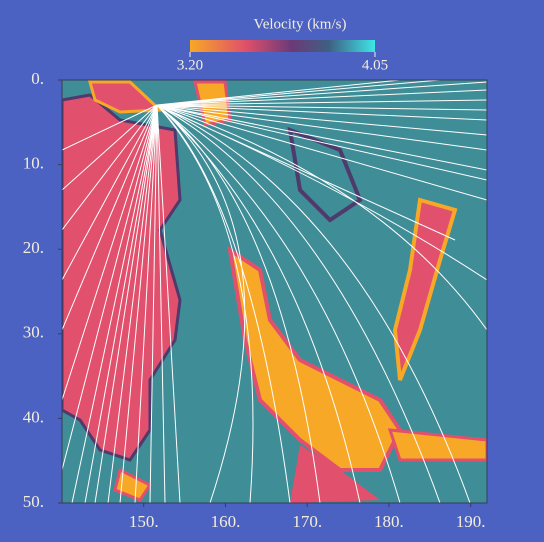  I want to click on colorbar, so click(282, 46).